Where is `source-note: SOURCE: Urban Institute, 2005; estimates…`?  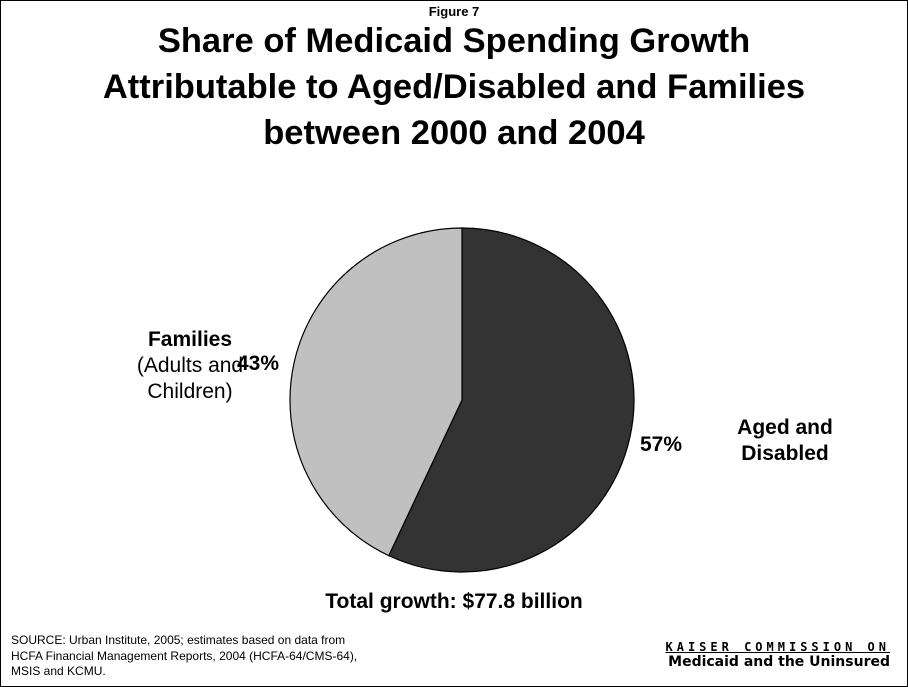
source-note: SOURCE: Urban Institute, 2005; estimates… is located at coordinates (231, 656).